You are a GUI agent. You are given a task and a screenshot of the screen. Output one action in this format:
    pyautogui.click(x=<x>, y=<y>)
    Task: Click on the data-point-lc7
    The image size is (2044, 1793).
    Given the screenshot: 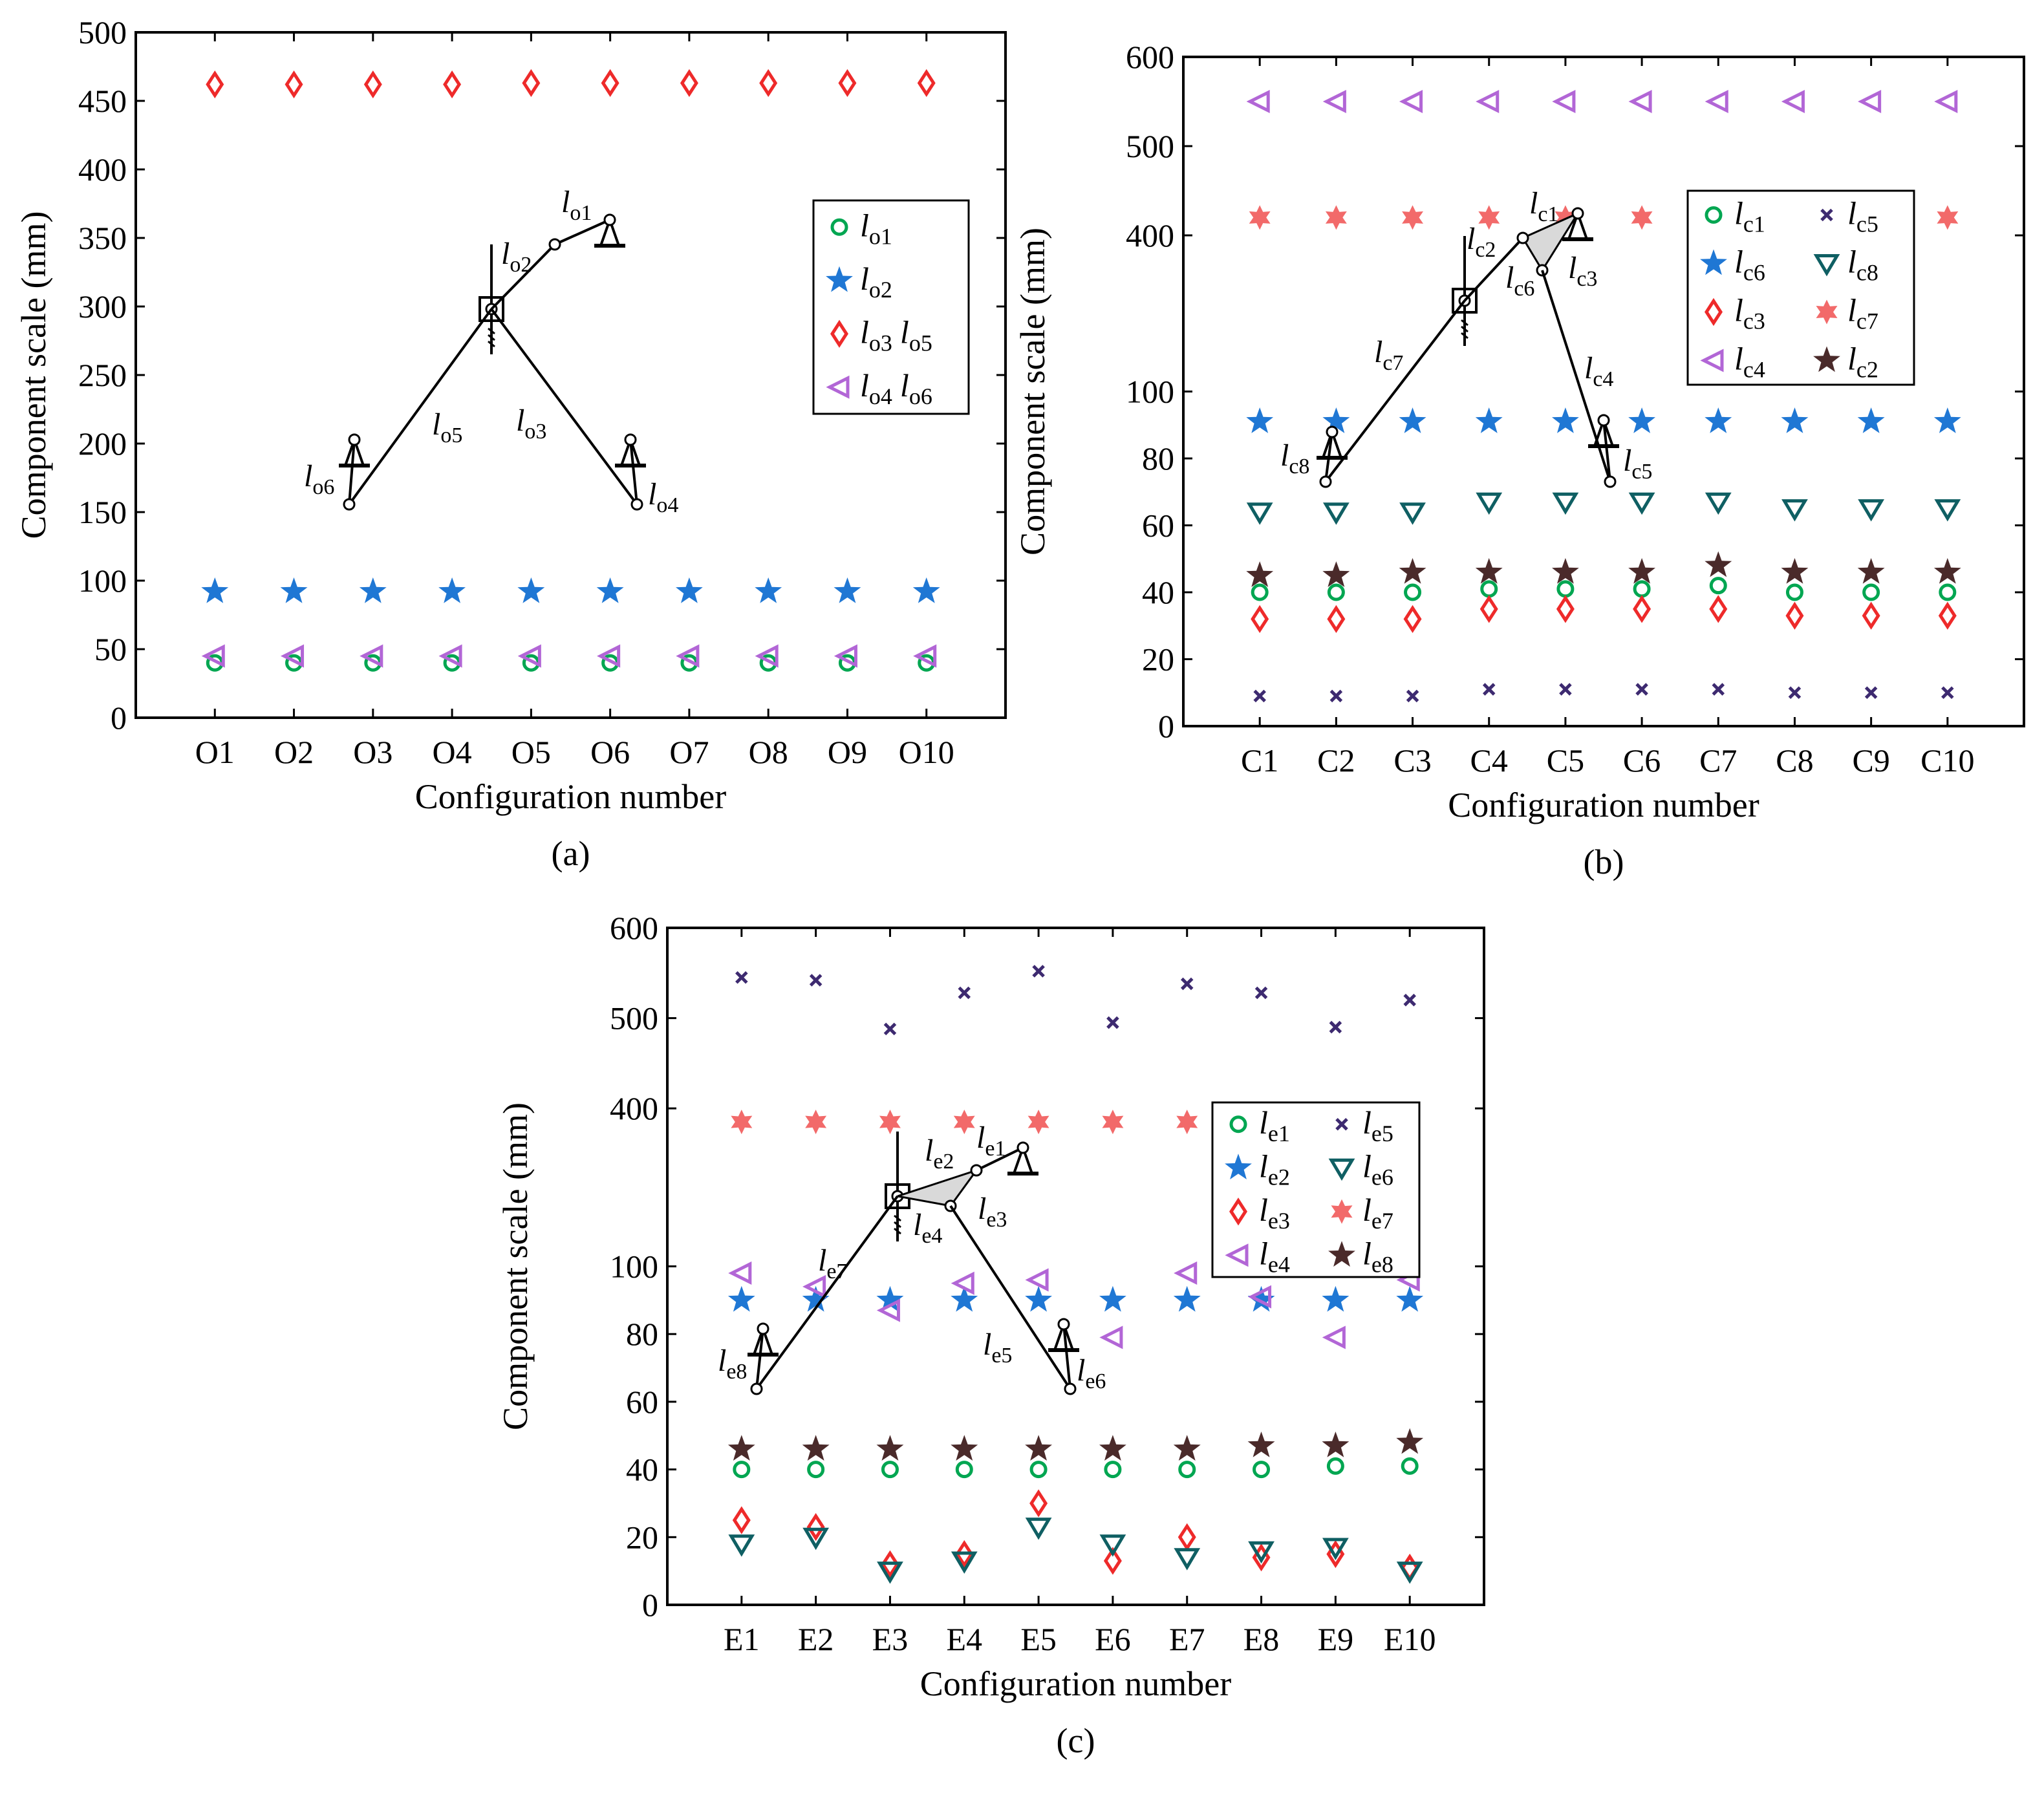 What is the action you would take?
    pyautogui.click(x=1260, y=217)
    